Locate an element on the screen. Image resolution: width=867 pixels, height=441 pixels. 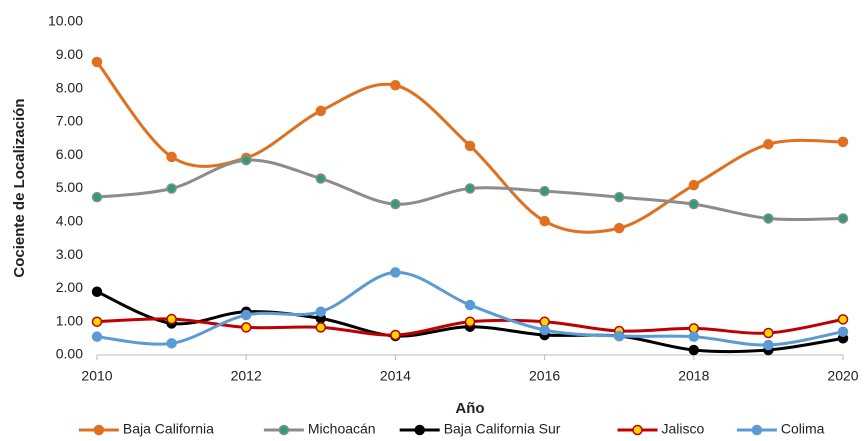
legend-label: Michoacán is located at coordinates (342, 429).